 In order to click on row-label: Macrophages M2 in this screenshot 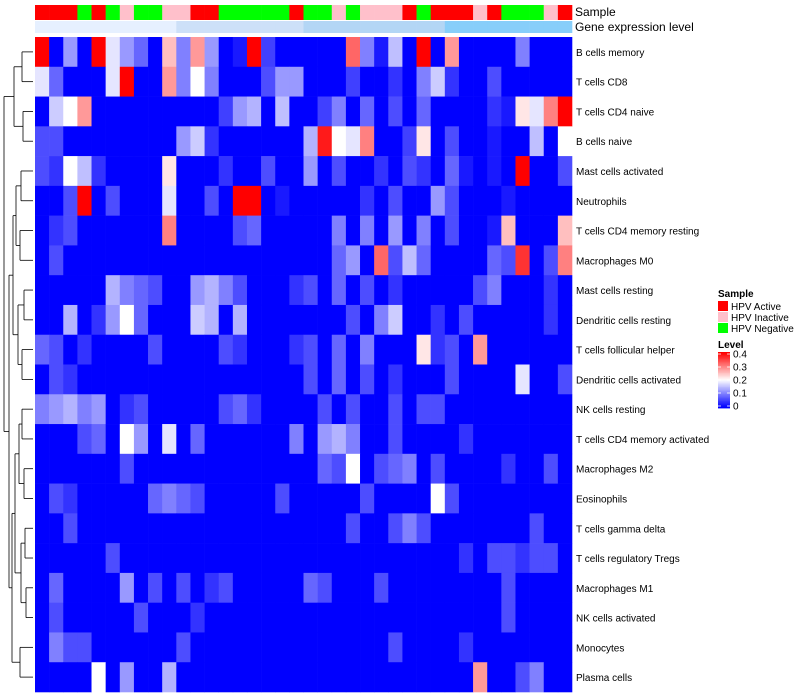, I will do `click(615, 470)`.